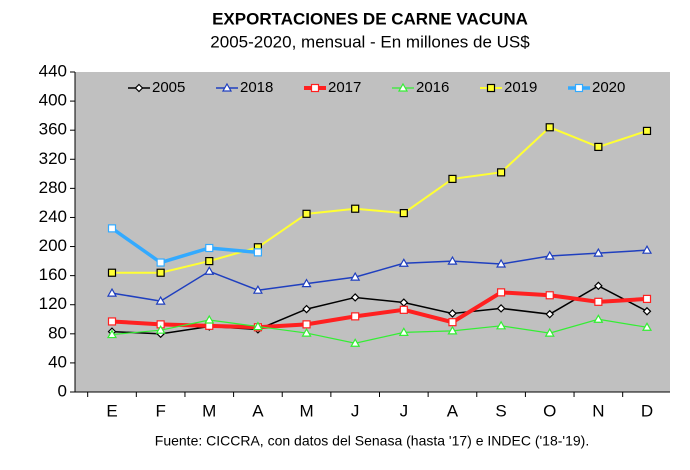 Image resolution: width=690 pixels, height=470 pixels. Describe the element at coordinates (62, 390) in the screenshot. I see `y-tick-label: 0` at that location.